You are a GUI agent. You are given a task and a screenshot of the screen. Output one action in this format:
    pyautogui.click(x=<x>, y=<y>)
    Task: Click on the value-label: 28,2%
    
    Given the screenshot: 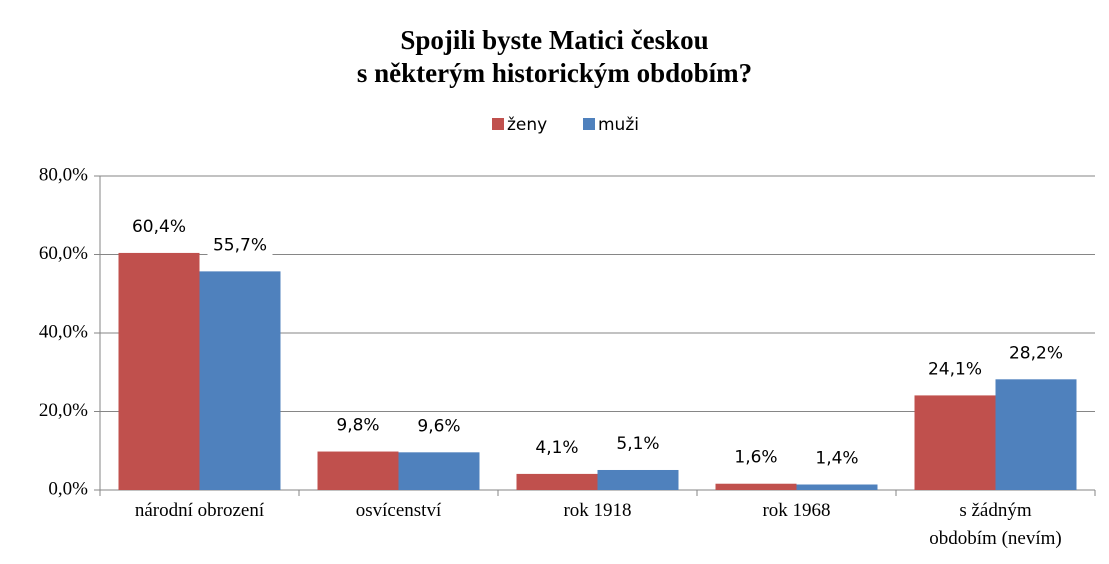 What is the action you would take?
    pyautogui.click(x=1036, y=353)
    